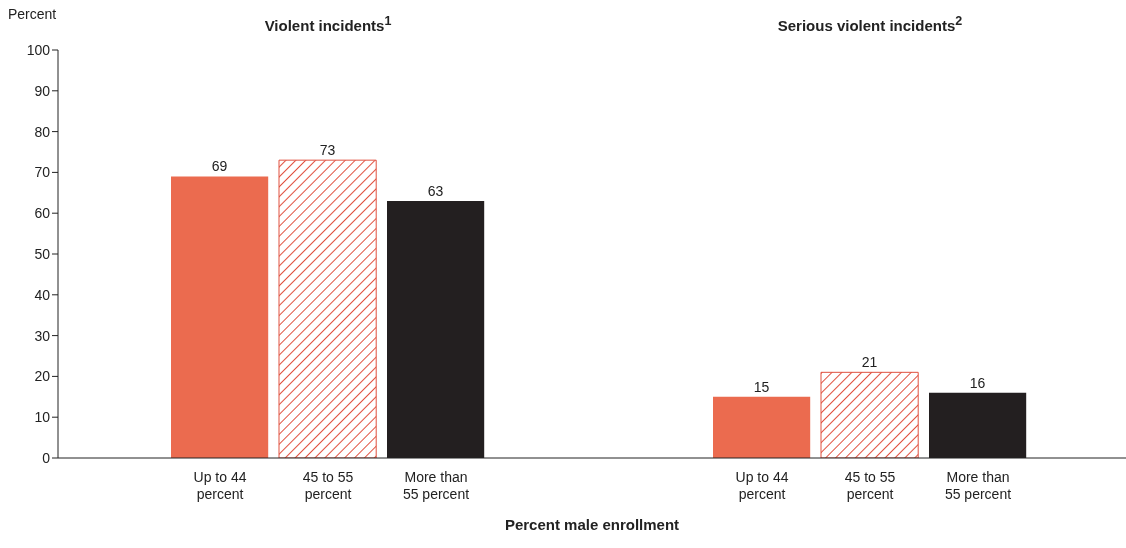 The width and height of the screenshot is (1126, 548). I want to click on y-tick-label: 100, so click(38, 49).